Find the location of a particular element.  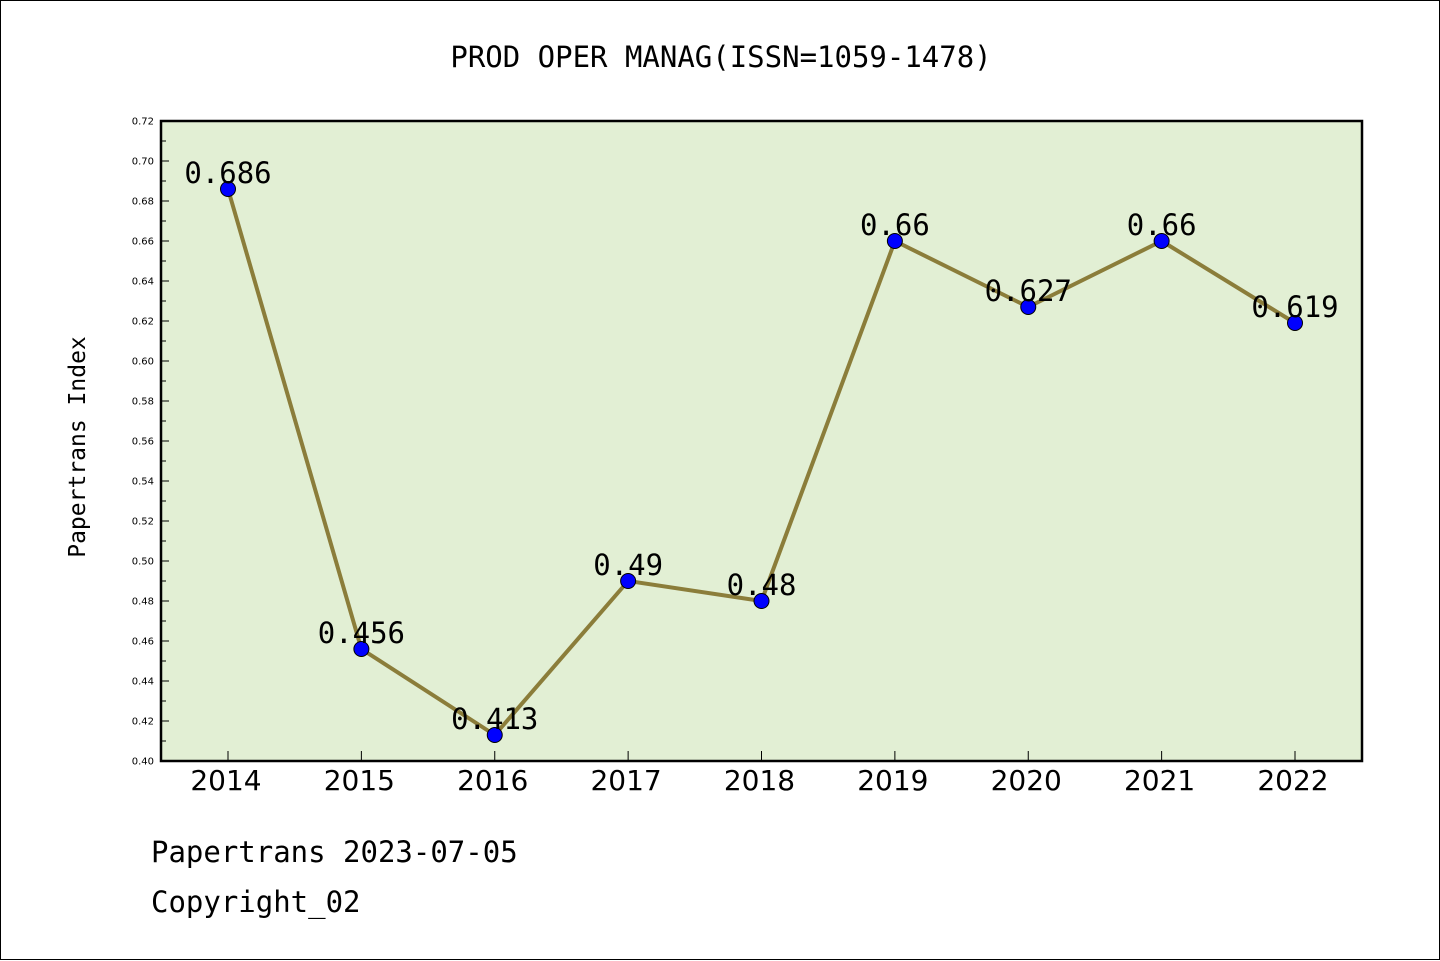

y-tick-label: 0.66 is located at coordinates (143, 242).